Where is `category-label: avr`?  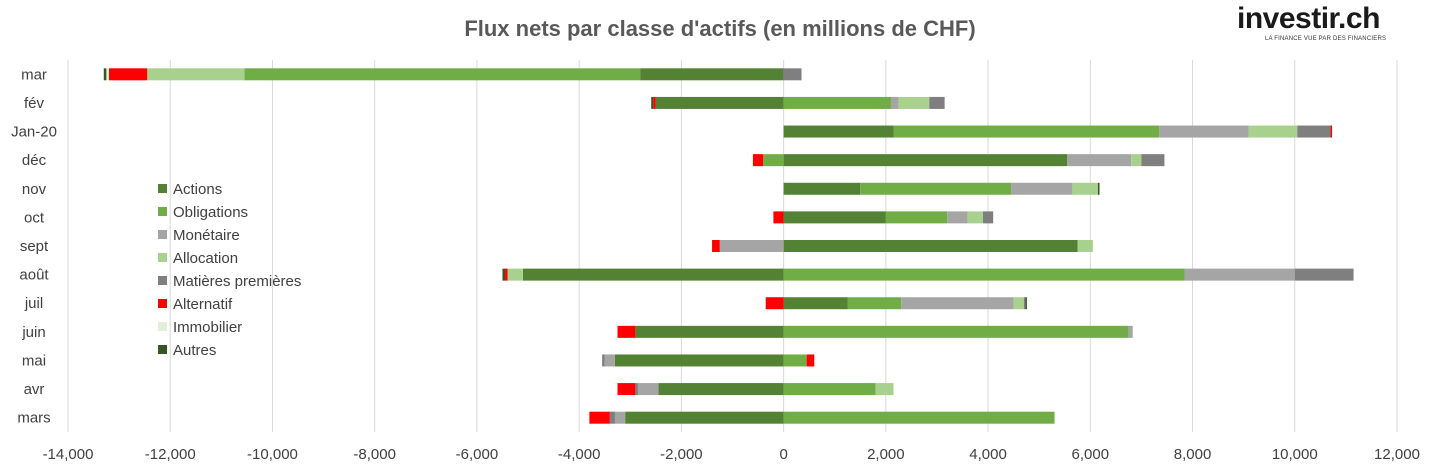
category-label: avr is located at coordinates (34, 389).